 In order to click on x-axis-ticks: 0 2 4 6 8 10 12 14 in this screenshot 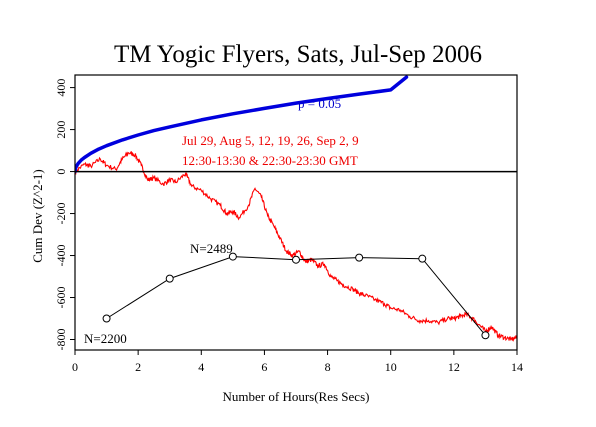, I will do `click(297, 362)`.